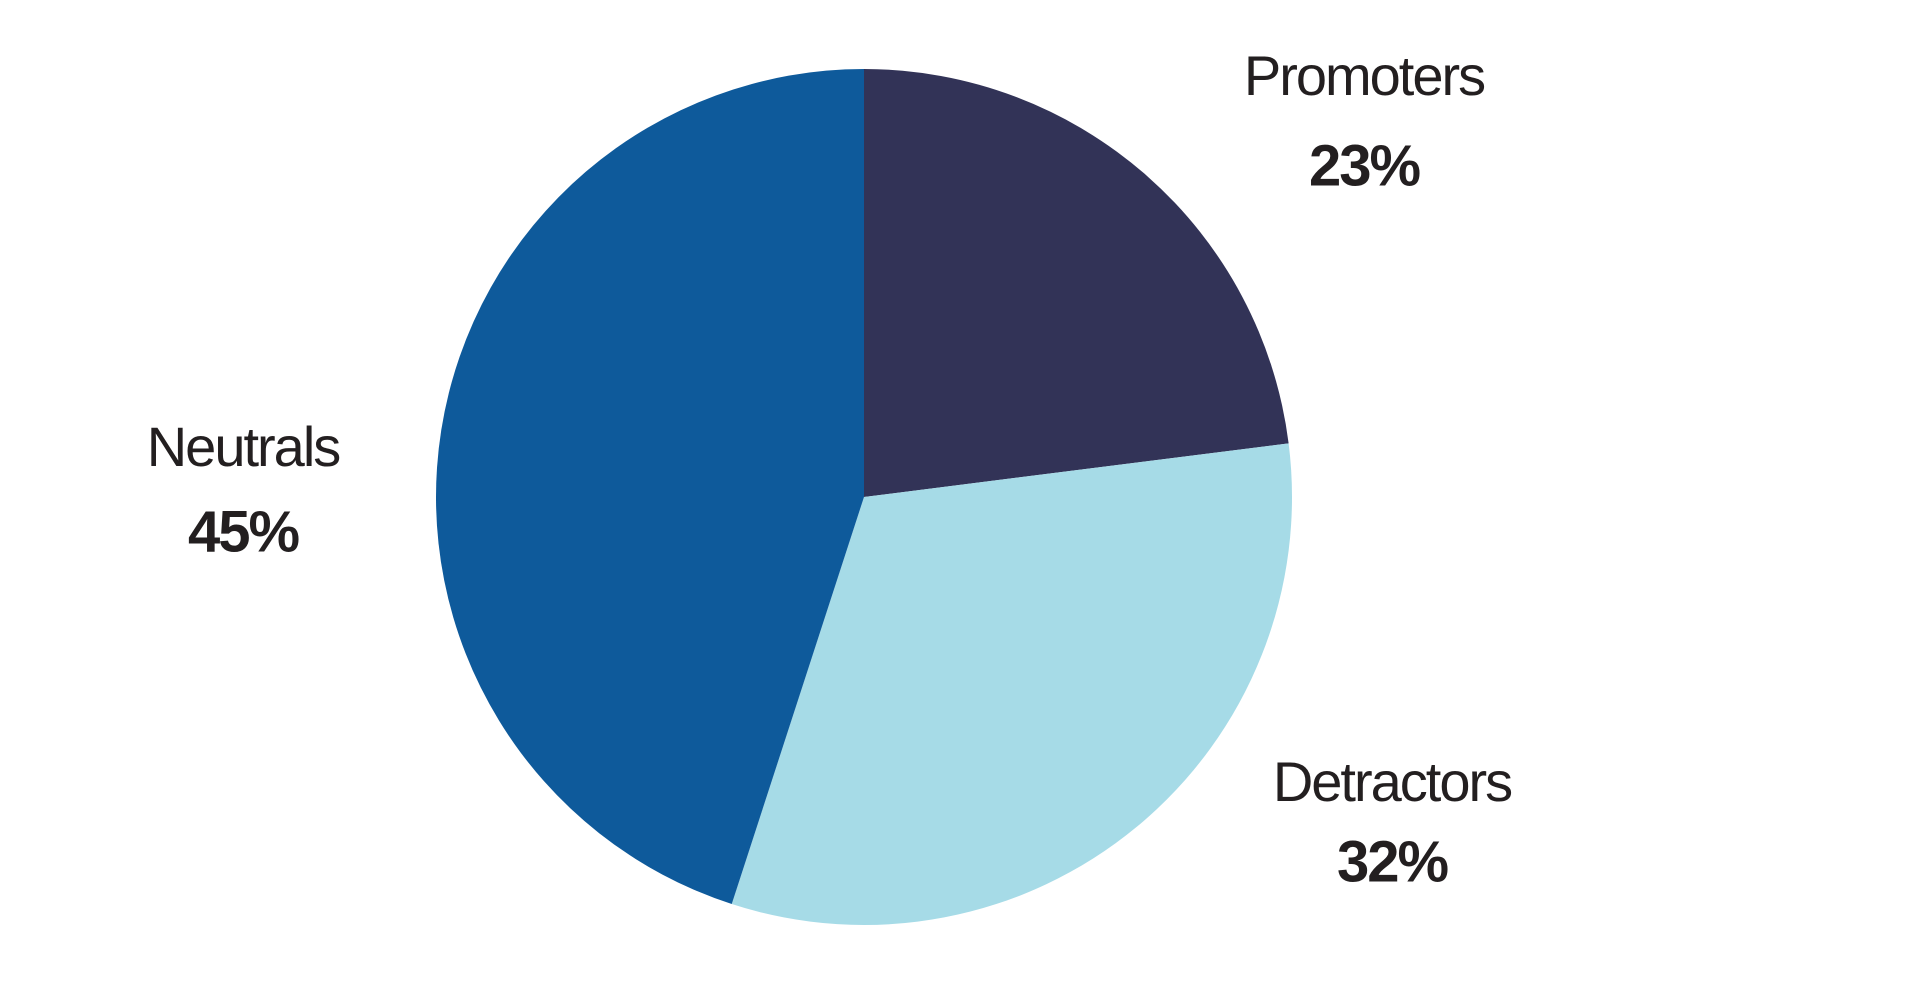  Describe the element at coordinates (1392, 781) in the screenshot. I see `slice-name: Detractors` at that location.